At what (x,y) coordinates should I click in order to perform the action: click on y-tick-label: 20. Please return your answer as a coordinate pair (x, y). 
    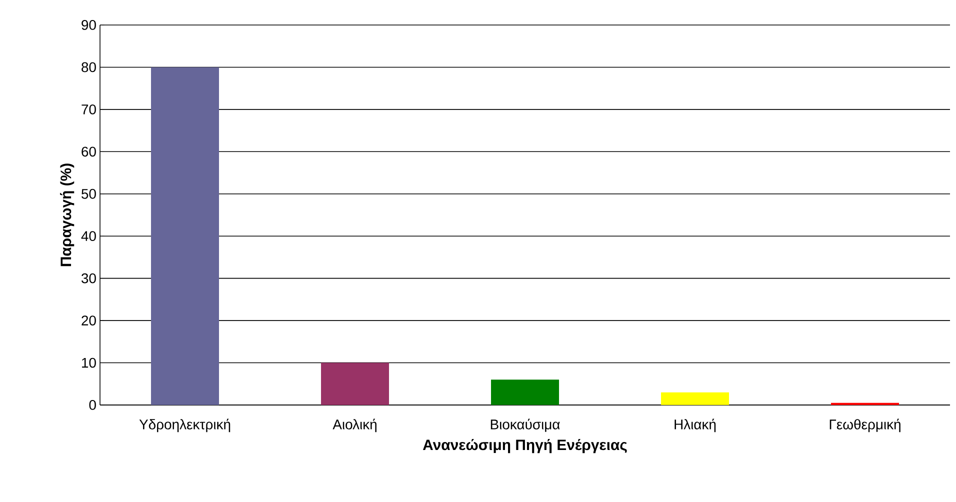
    Looking at the image, I should click on (89, 321).